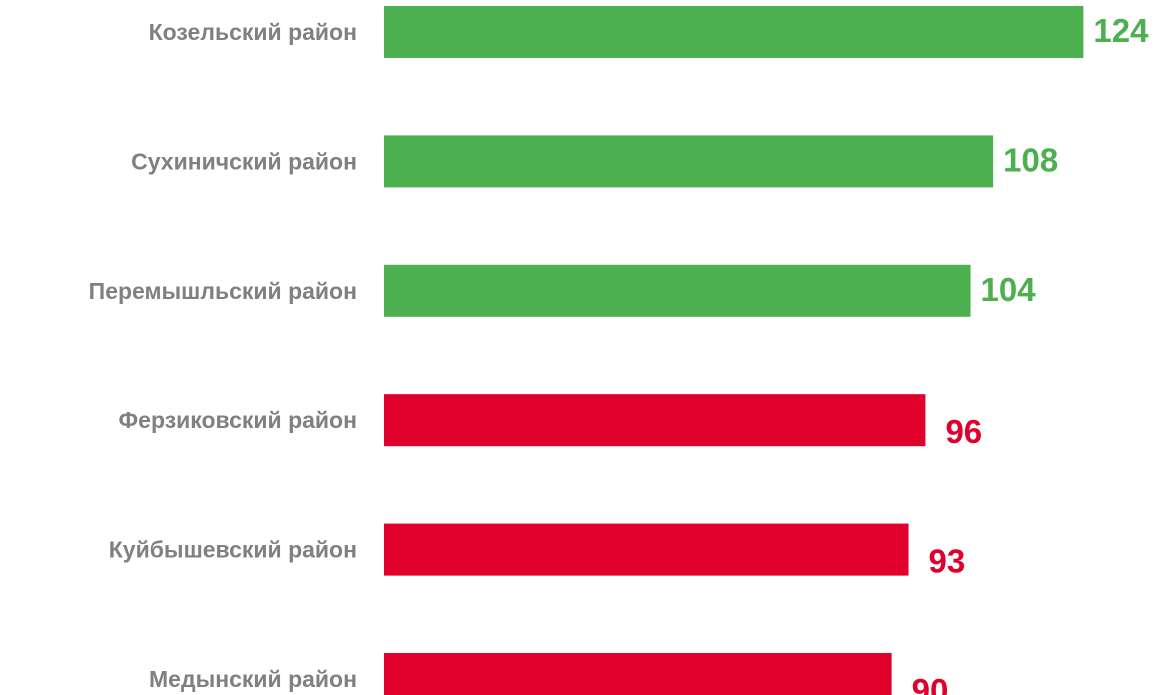 The height and width of the screenshot is (695, 1160). What do you see at coordinates (963, 431) in the screenshot?
I see `value-label: 96` at bounding box center [963, 431].